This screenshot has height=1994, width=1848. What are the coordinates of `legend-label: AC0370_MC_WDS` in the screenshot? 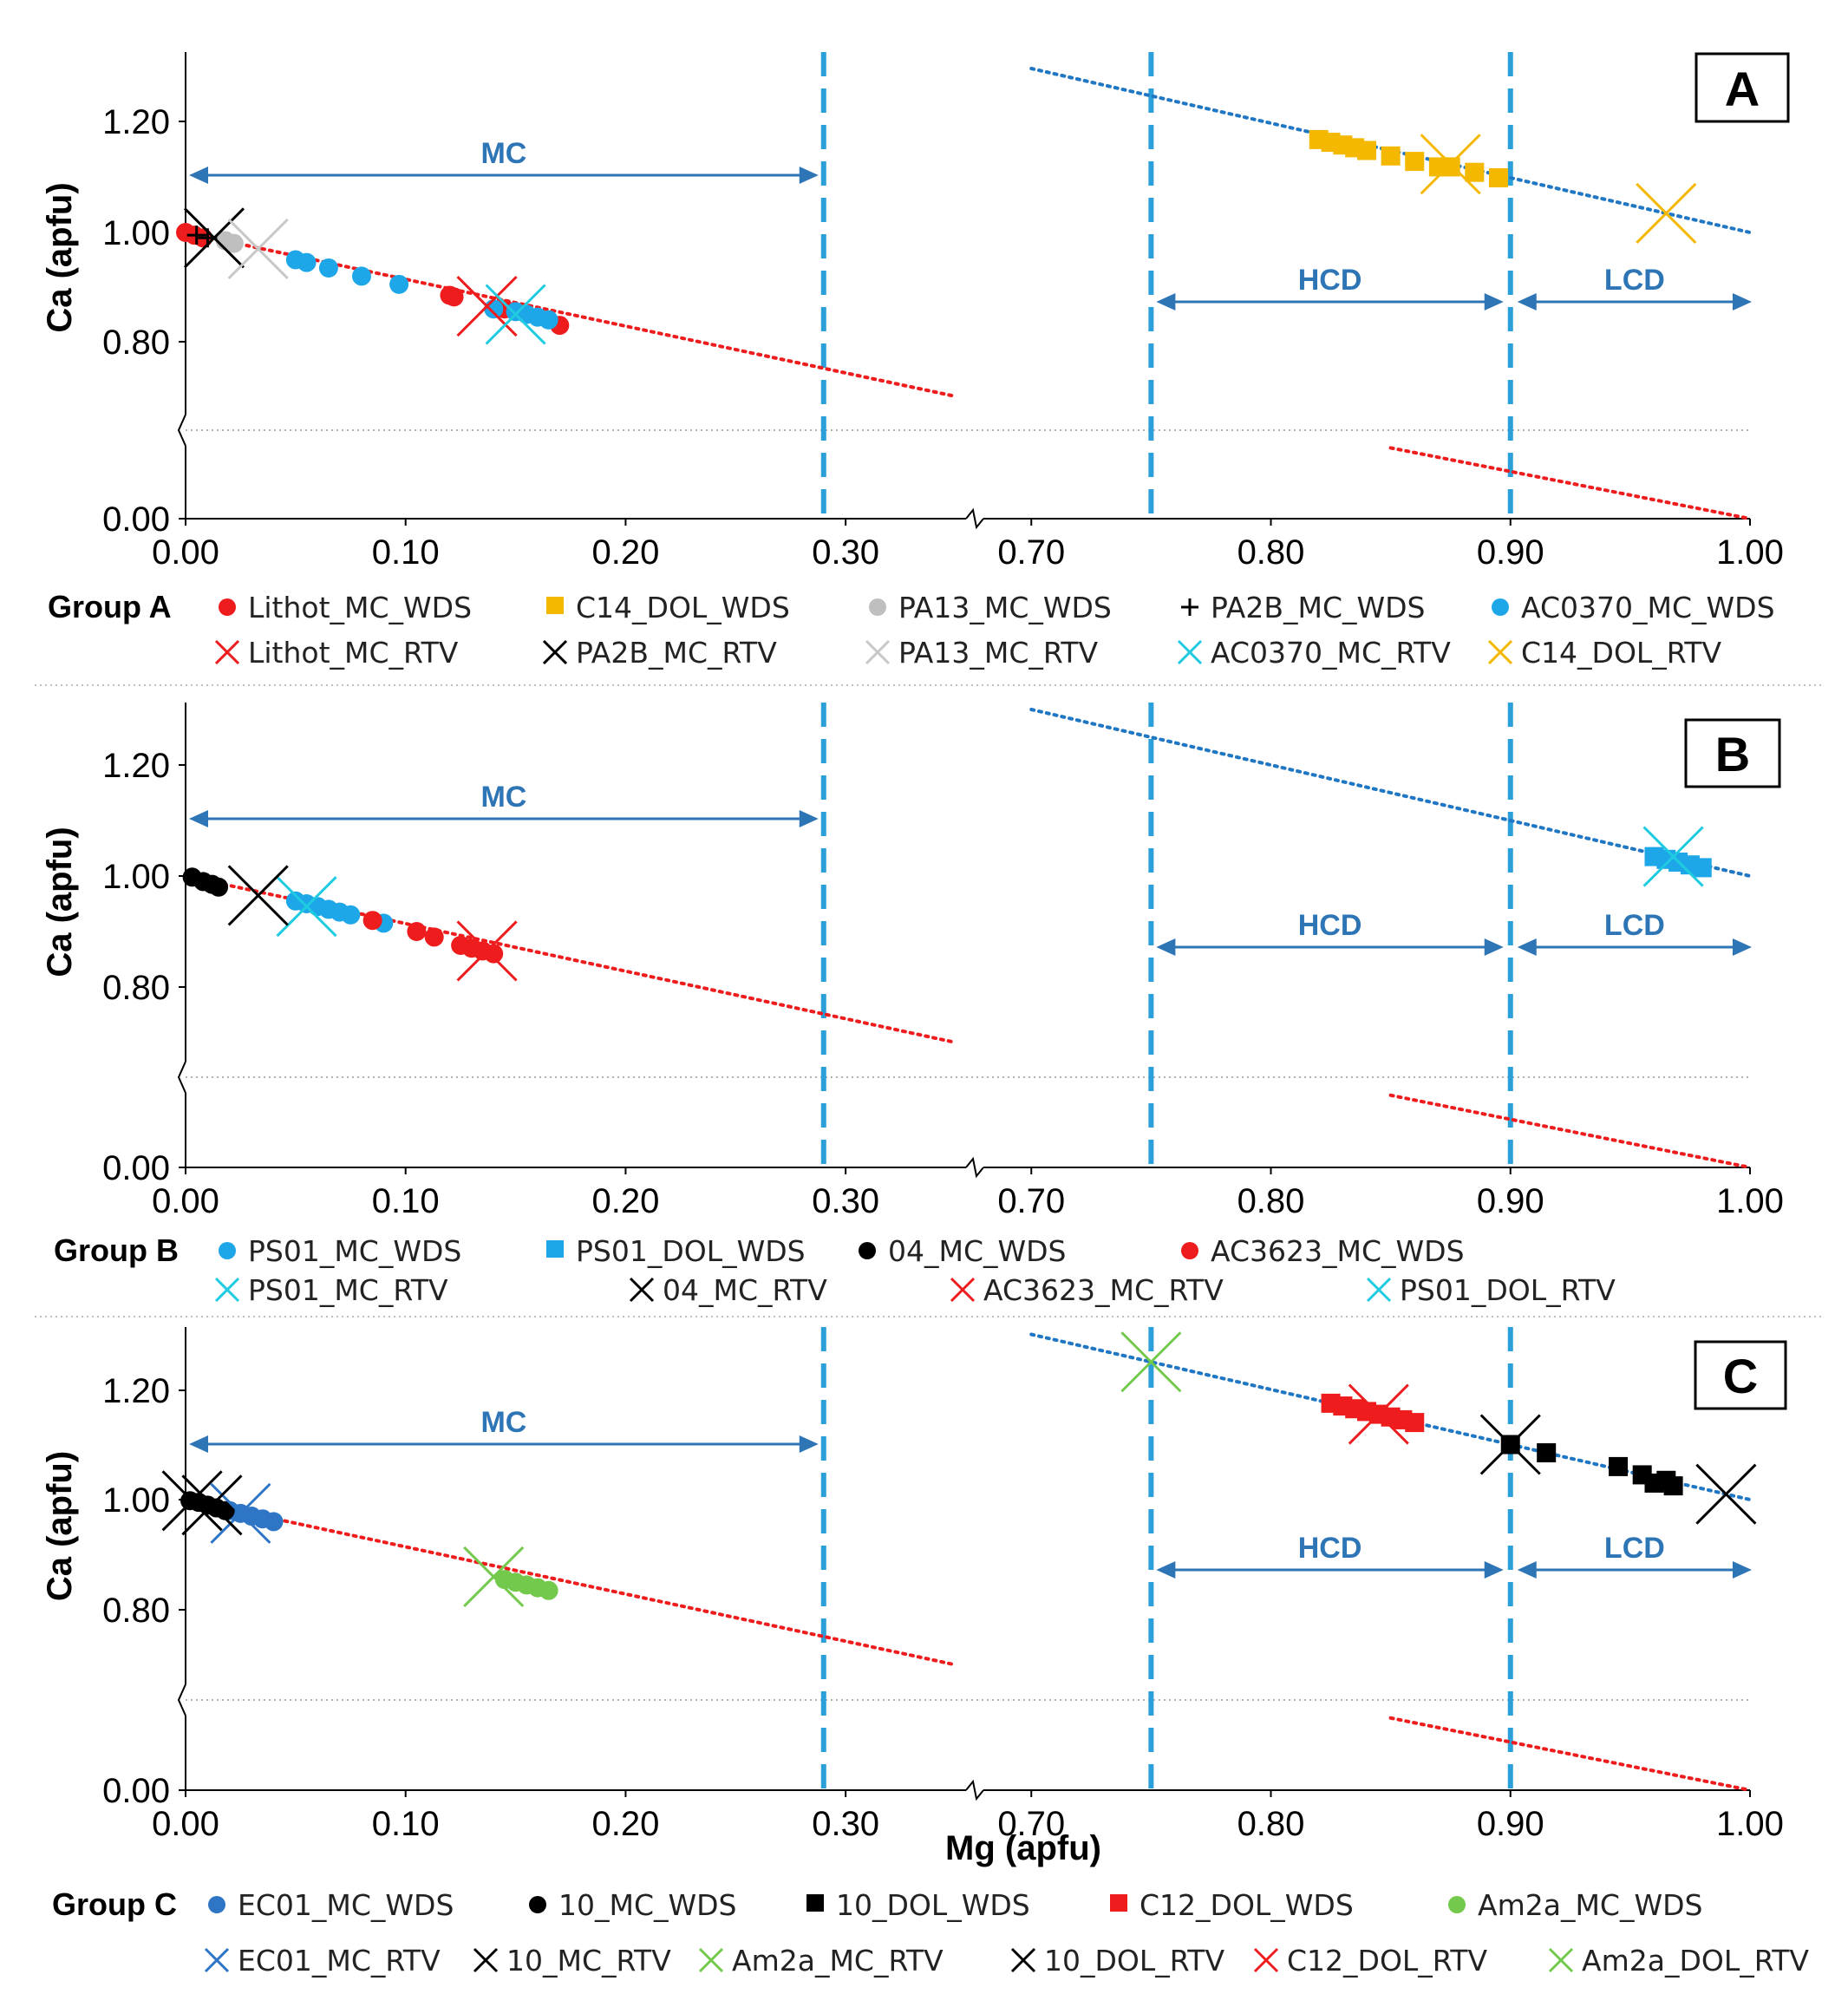 It's located at (1648, 607).